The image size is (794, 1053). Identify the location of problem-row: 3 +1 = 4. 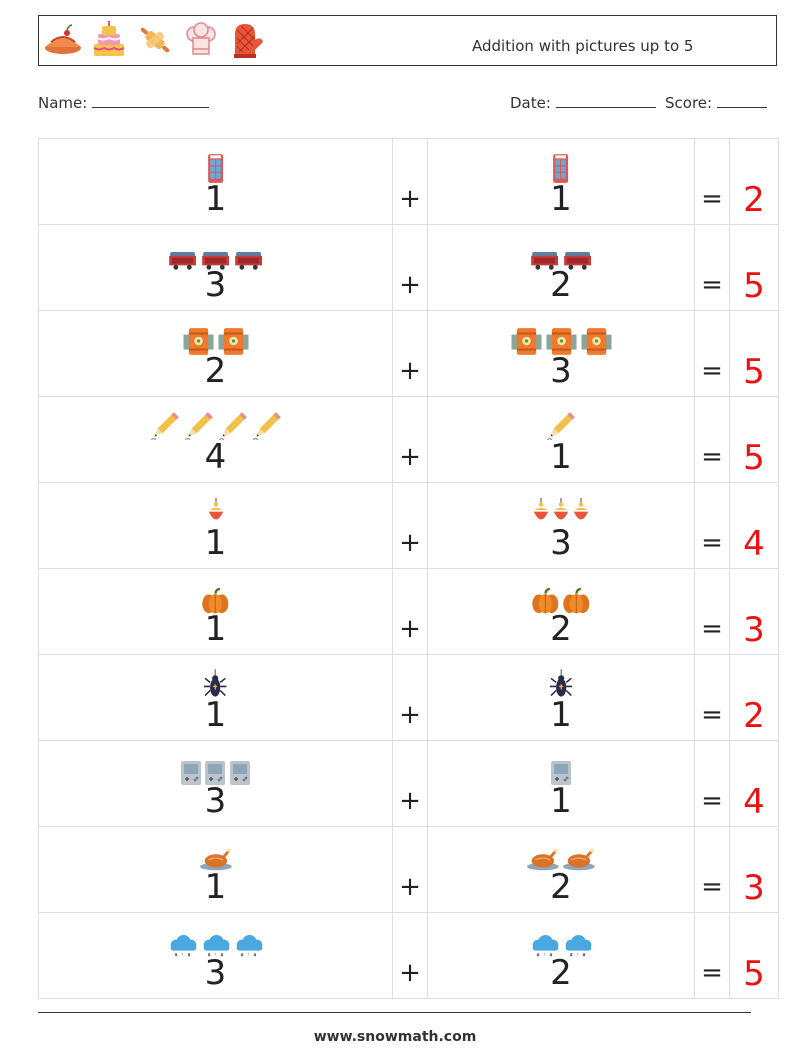
(408, 783).